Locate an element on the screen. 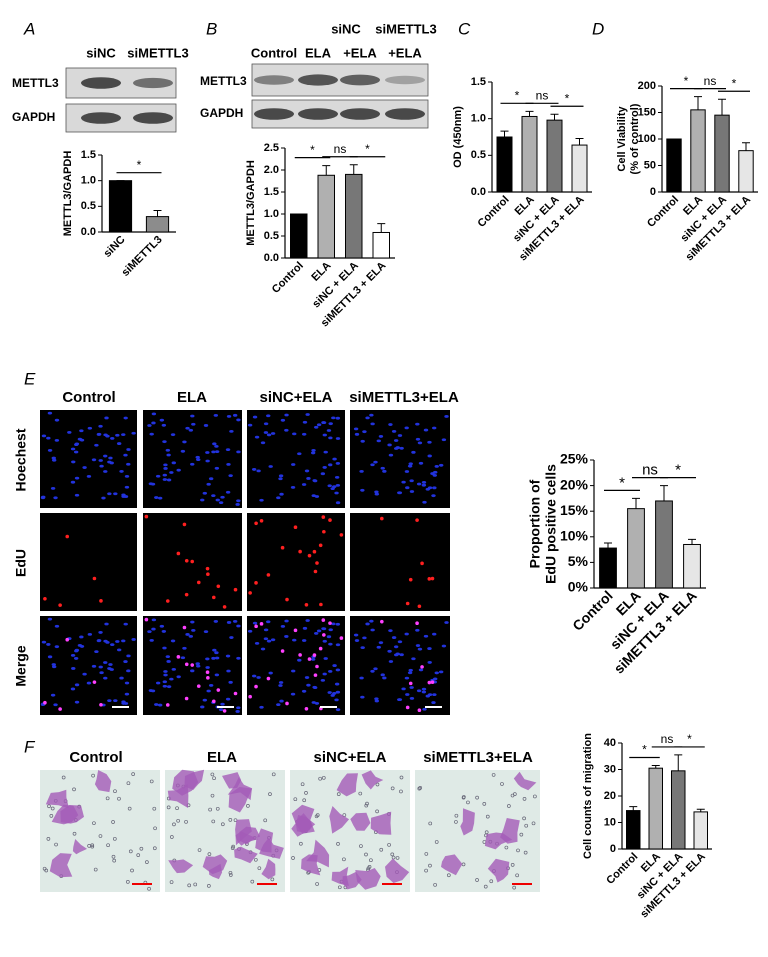 This screenshot has width=768, height=957. y-axis-label: METTL3/GAPDH is located at coordinates (68, 194).